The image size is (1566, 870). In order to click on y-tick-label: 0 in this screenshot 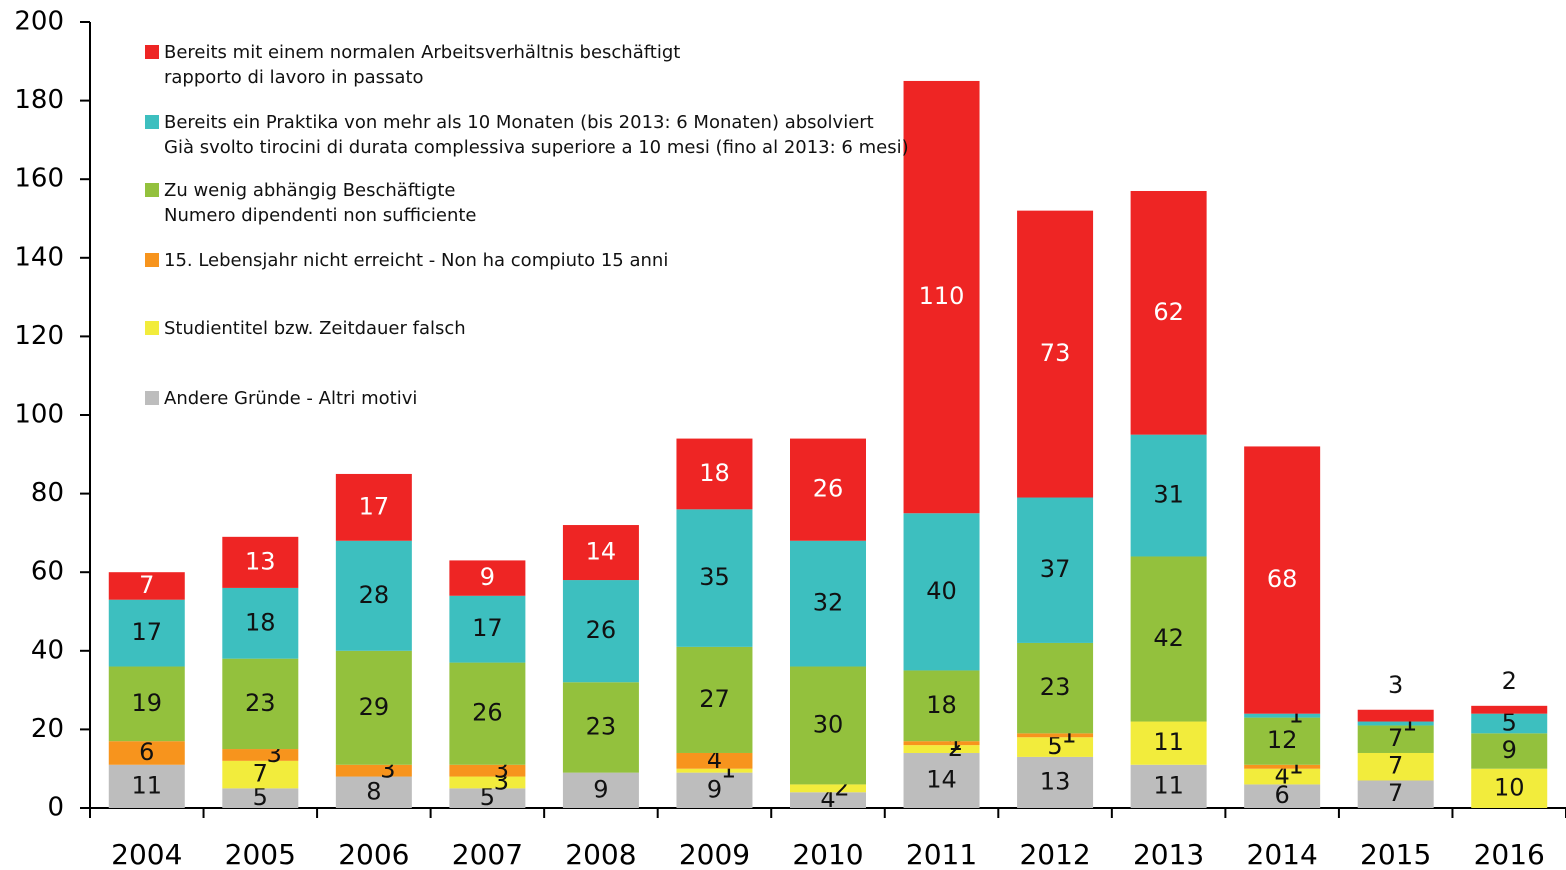, I will do `click(55, 808)`.